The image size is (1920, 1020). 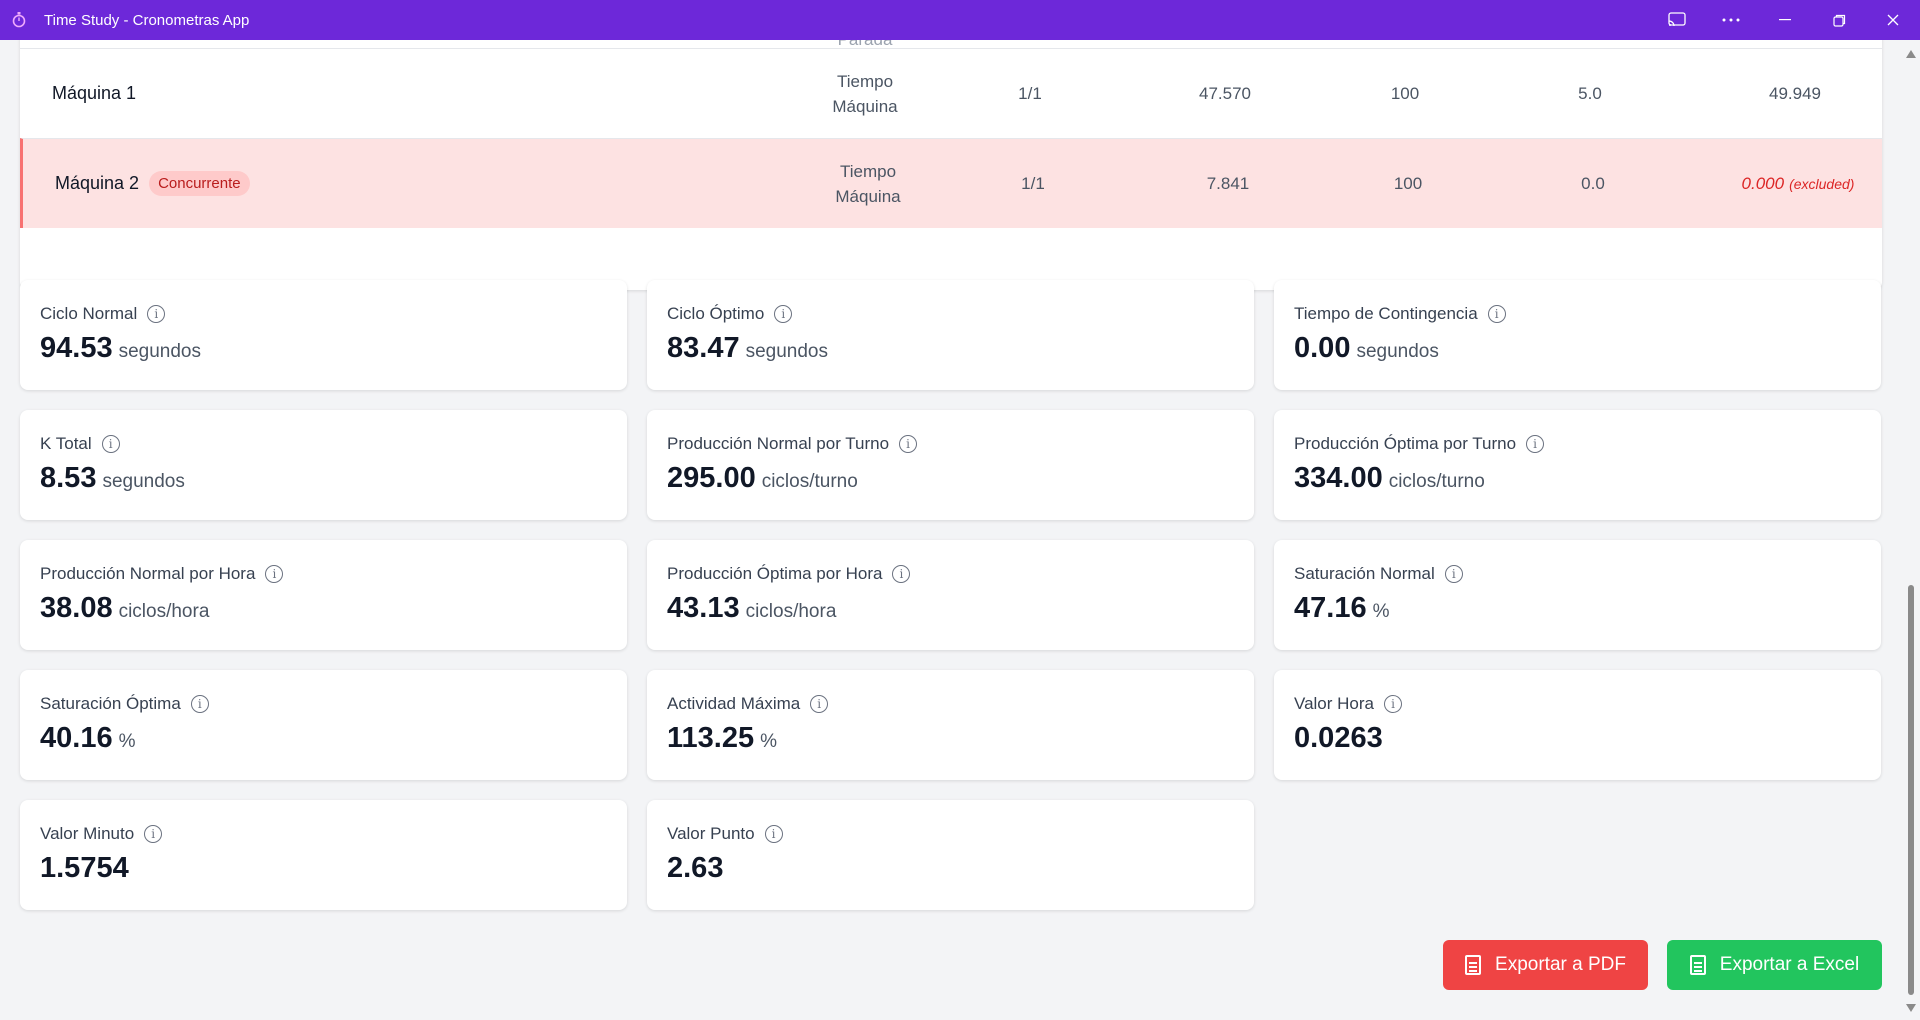 I want to click on name-cell: Máquina 2 Concurrente, so click(x=152, y=183).